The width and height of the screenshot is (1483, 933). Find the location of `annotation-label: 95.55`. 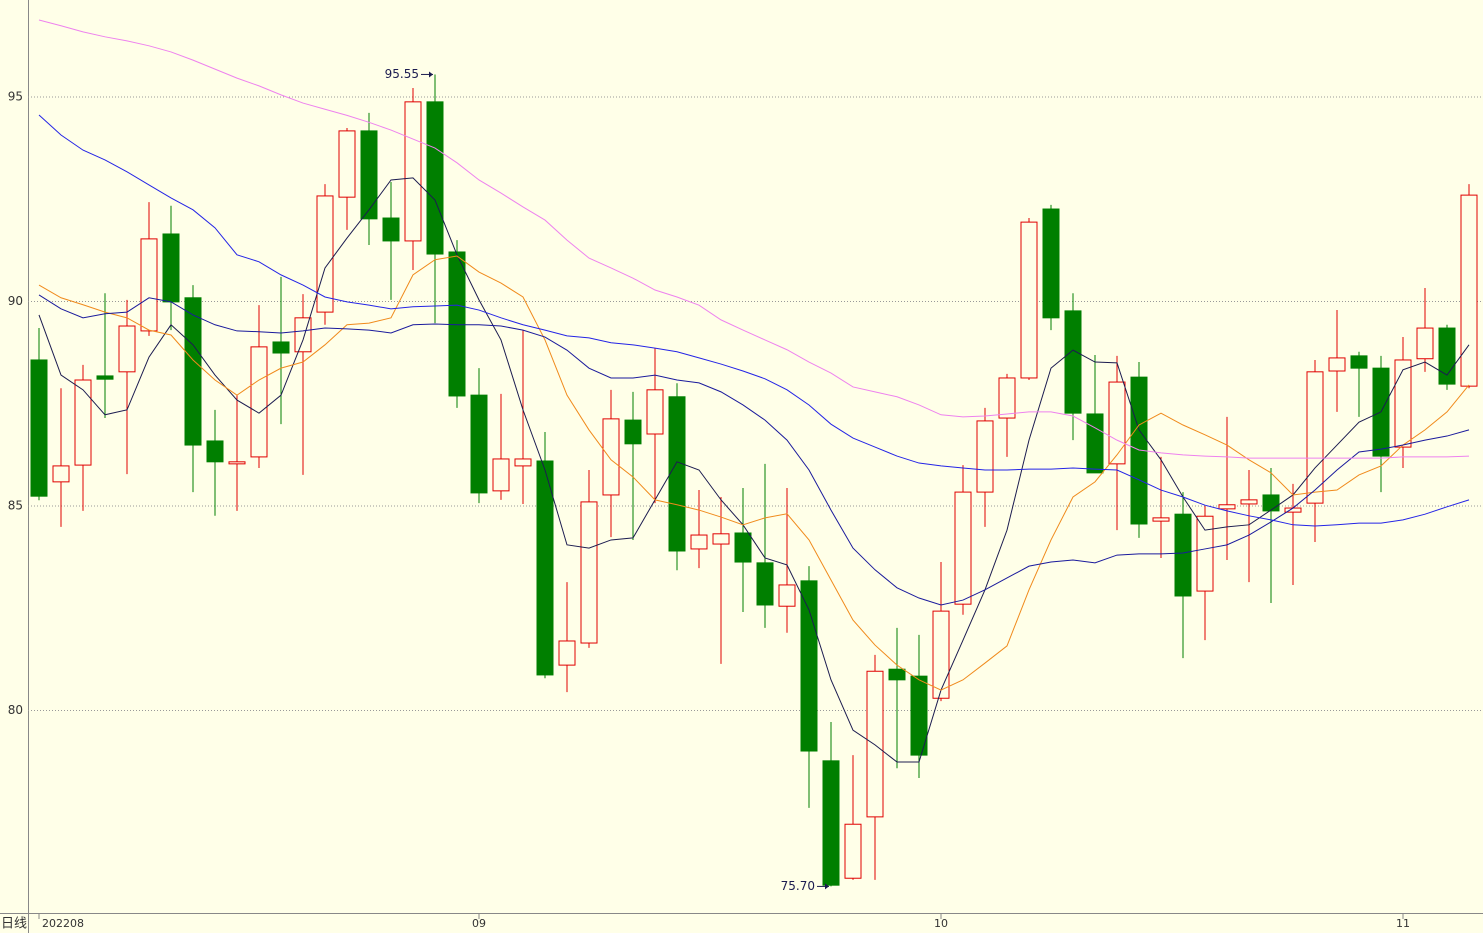

annotation-label: 95.55 is located at coordinates (402, 74).